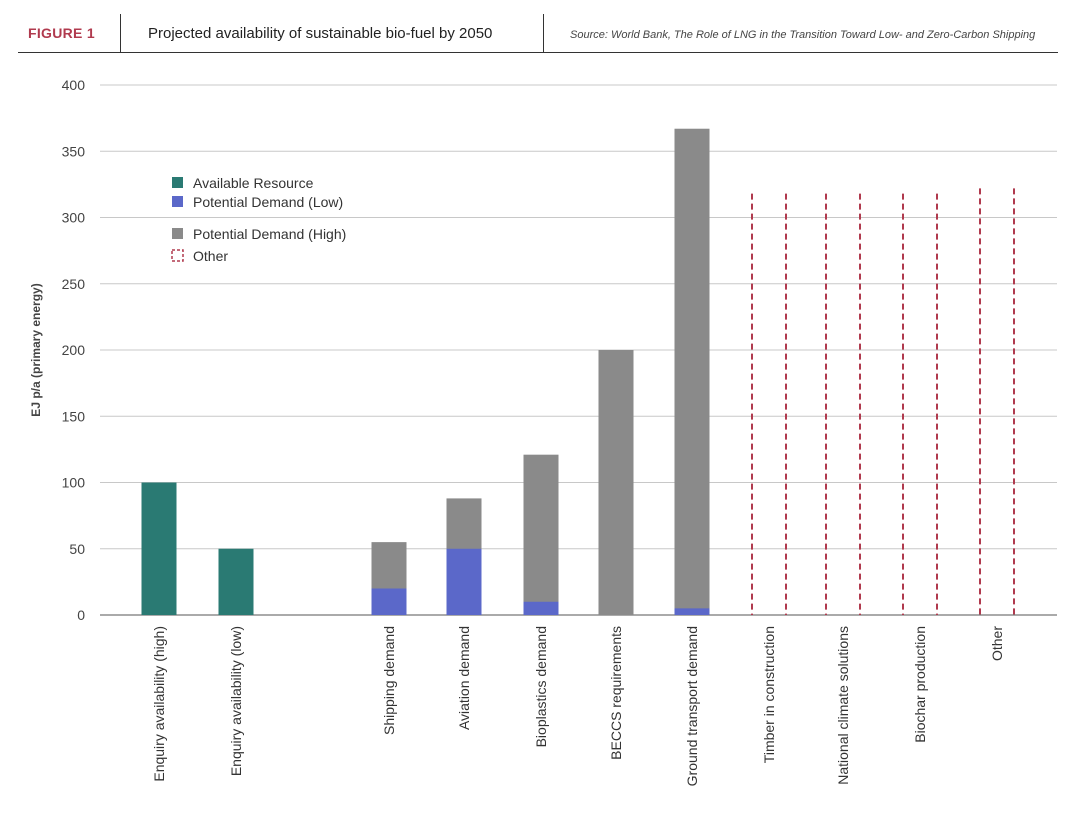 Image resolution: width=1077 pixels, height=832 pixels. I want to click on y-tick-label: 250, so click(74, 284).